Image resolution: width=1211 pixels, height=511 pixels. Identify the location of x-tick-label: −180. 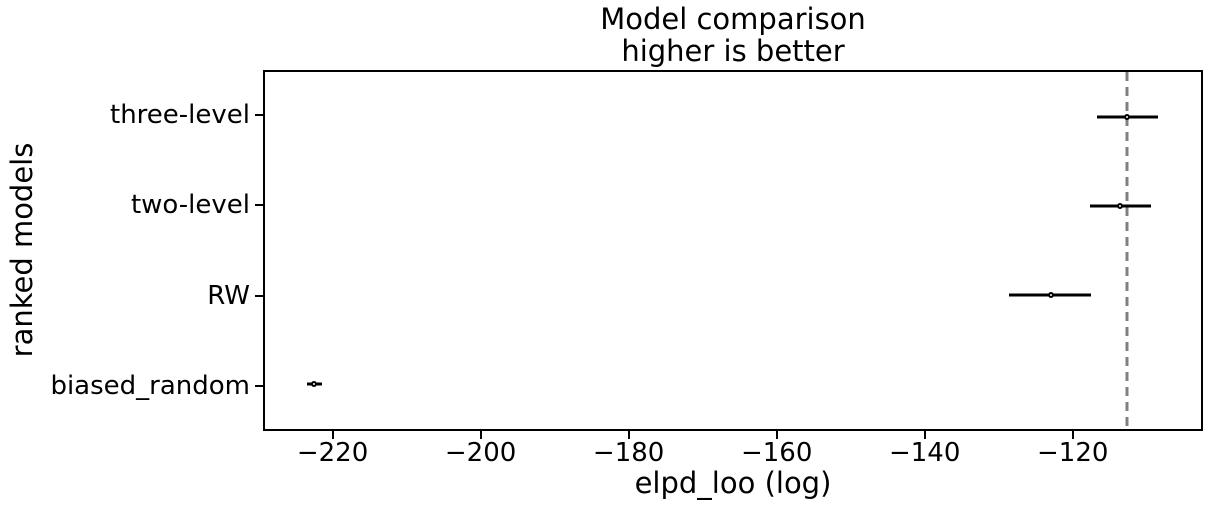
(628, 453).